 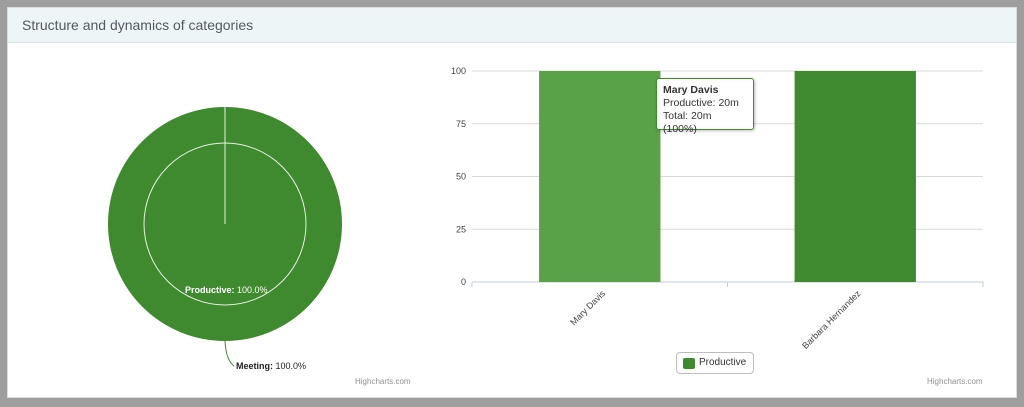 I want to click on legend: Productive, so click(x=715, y=363).